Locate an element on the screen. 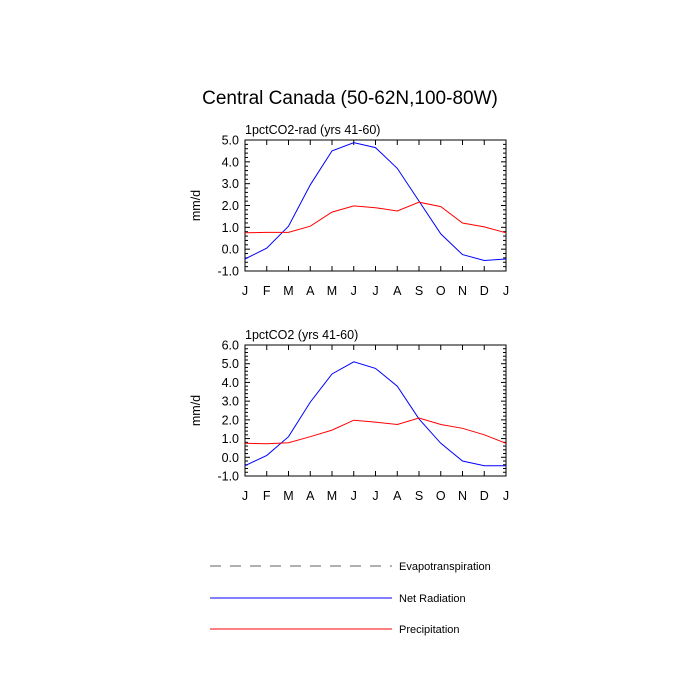 Image resolution: width=700 pixels, height=700 pixels. panel-title: 1pctCO2-rad (yrs 41-60) is located at coordinates (312, 130).